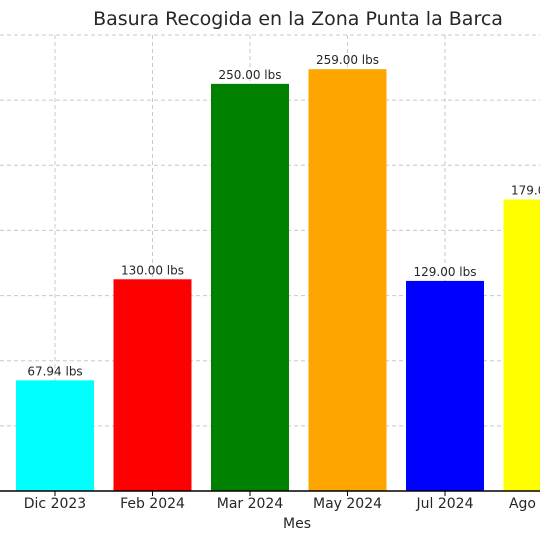 This screenshot has width=540, height=540. I want to click on x-tick-label: Ago 2024, so click(524, 504).